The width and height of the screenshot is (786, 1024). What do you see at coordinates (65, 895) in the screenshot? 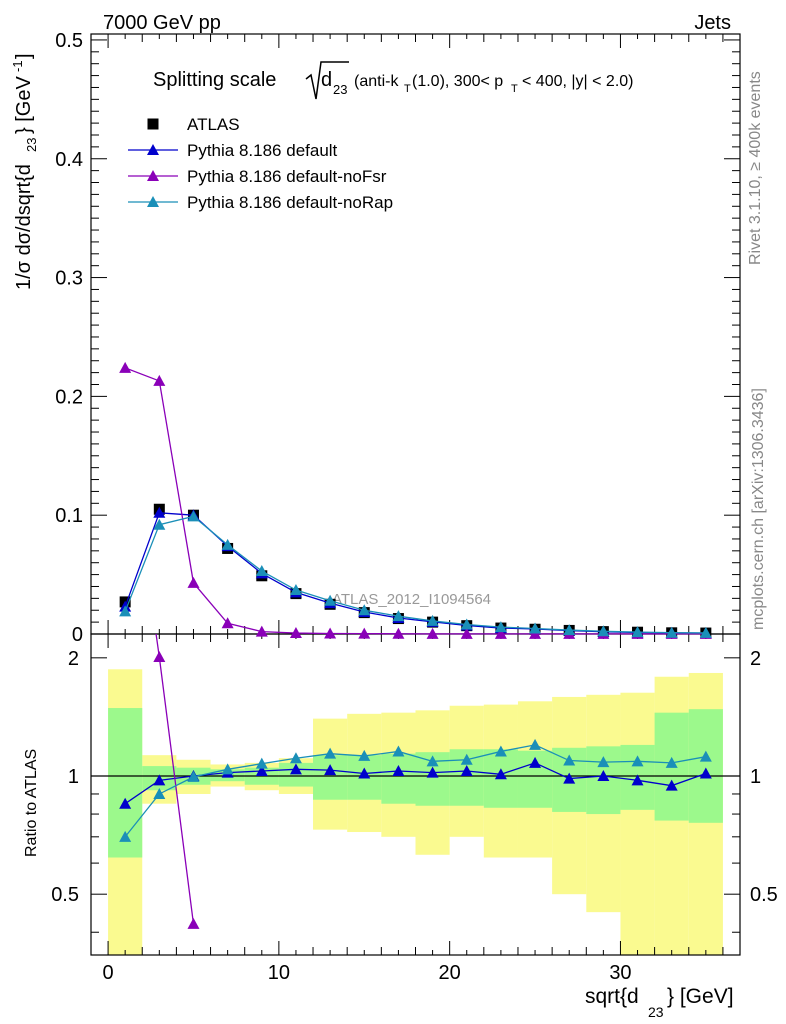
I see `ratio-y-tick-label: 0.5` at bounding box center [65, 895].